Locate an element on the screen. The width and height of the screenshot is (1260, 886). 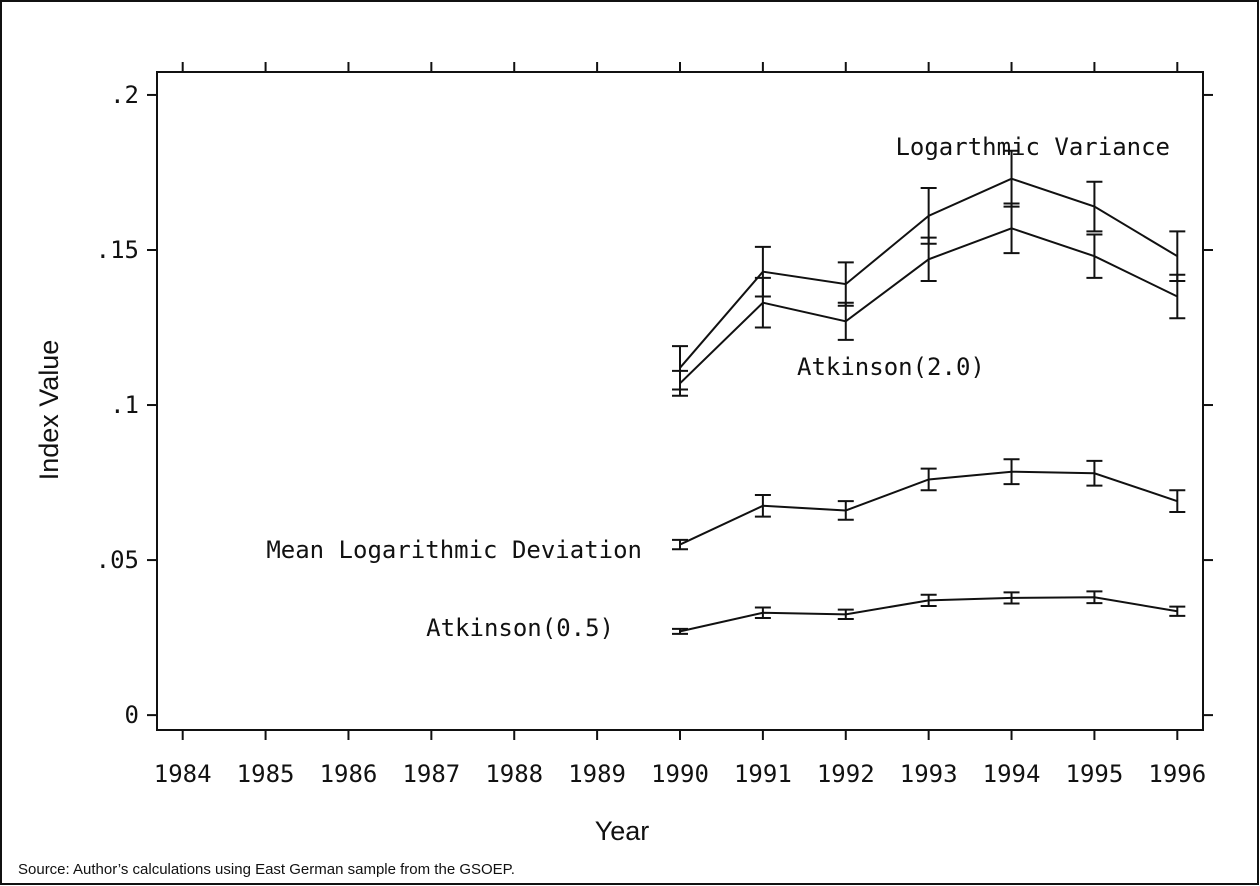
x-tick-label: 1985 is located at coordinates (266, 774).